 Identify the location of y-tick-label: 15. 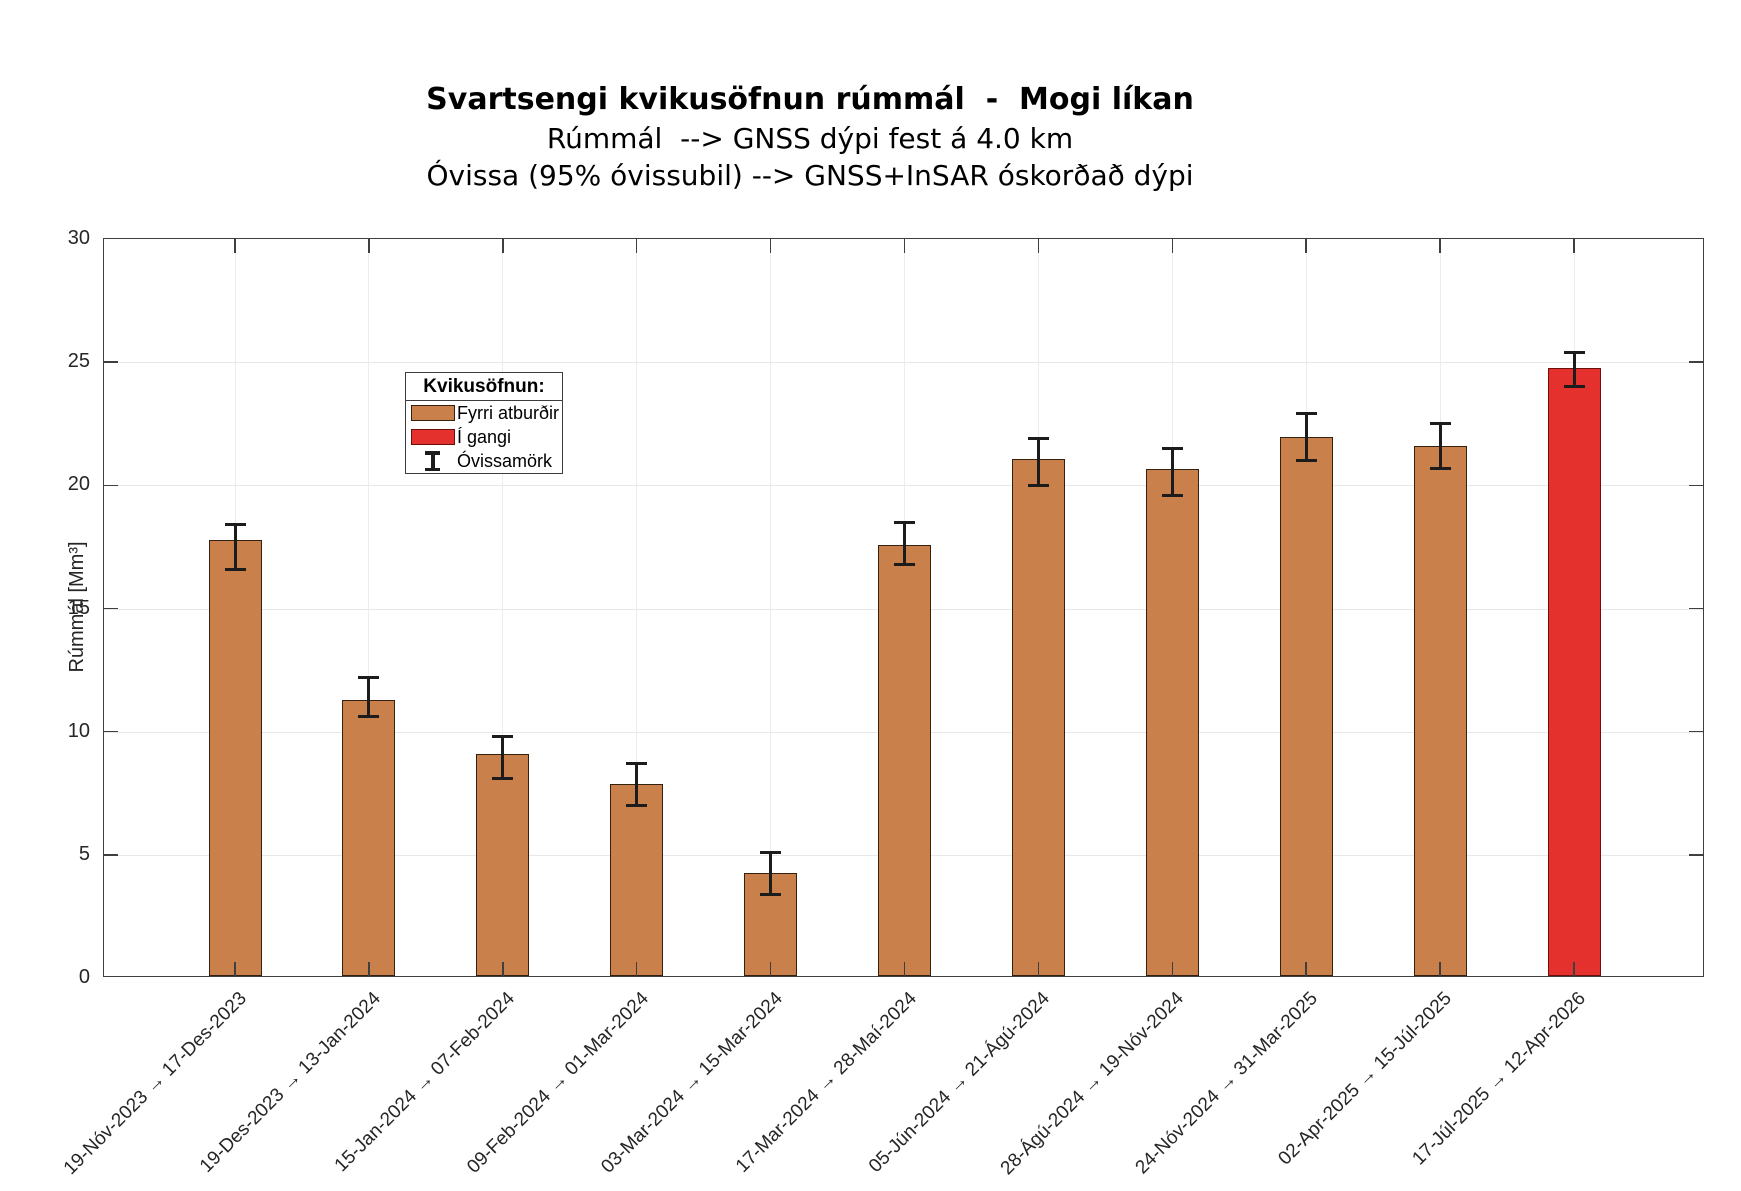
(78, 607).